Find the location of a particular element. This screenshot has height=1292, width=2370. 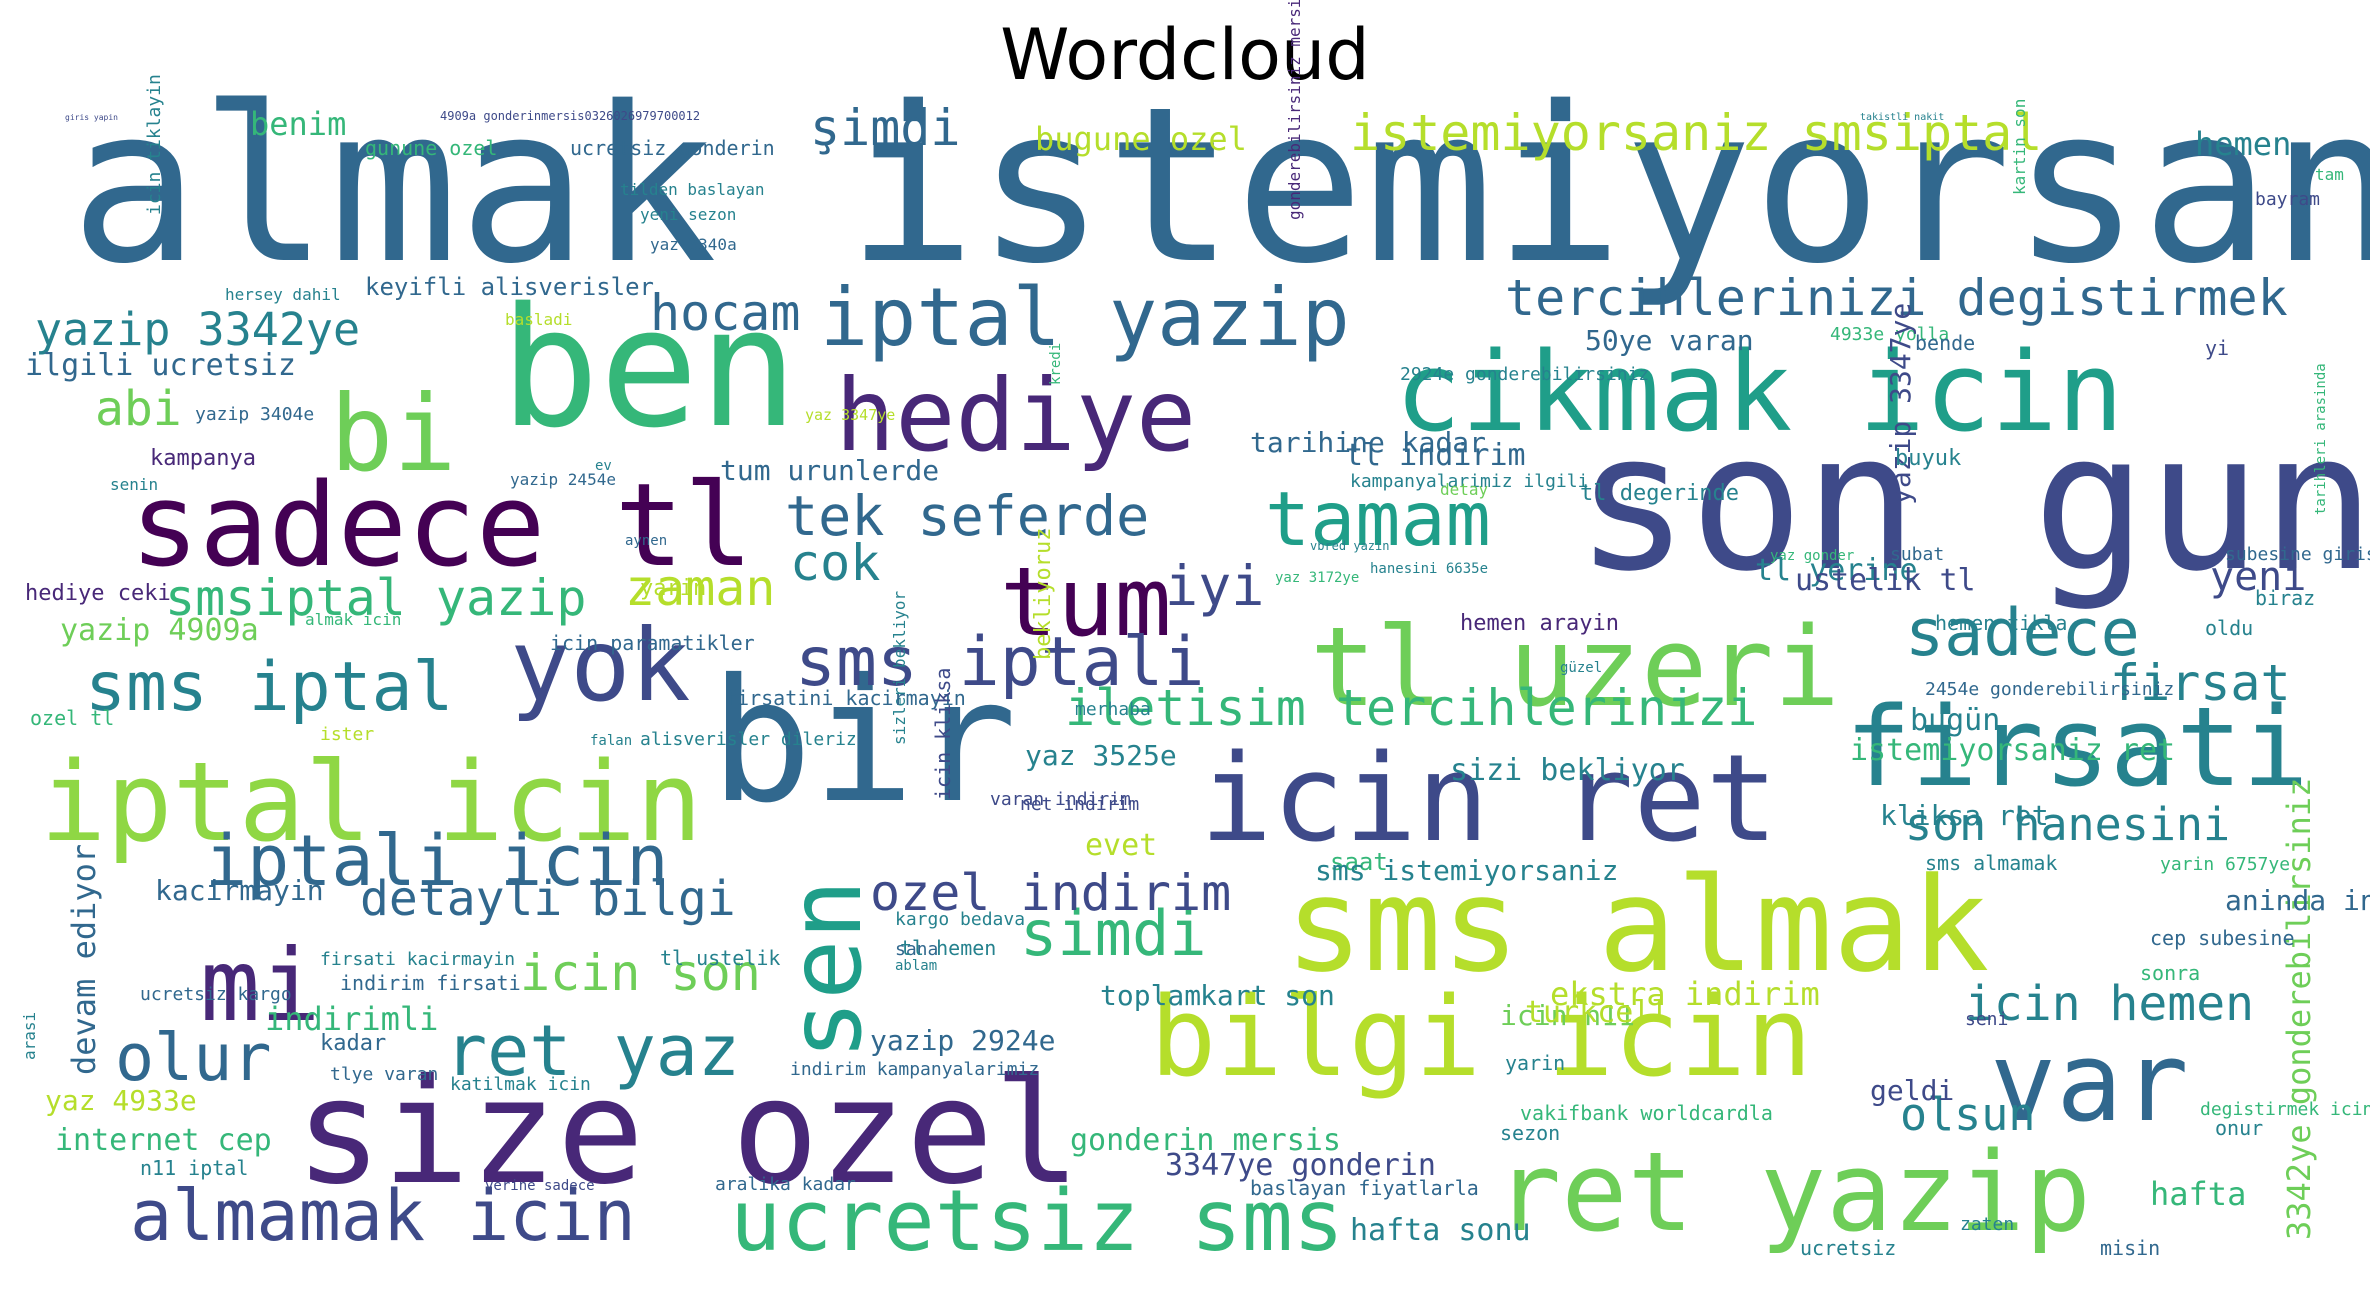

word-cloud-word: icin n11 is located at coordinates (1567, 1015).